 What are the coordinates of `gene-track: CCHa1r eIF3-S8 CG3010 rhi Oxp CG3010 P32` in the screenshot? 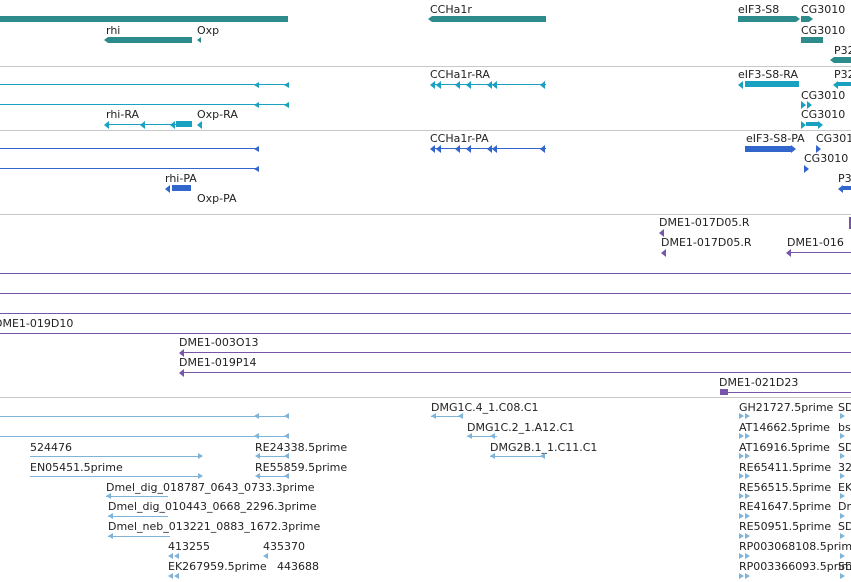 It's located at (425, 33).